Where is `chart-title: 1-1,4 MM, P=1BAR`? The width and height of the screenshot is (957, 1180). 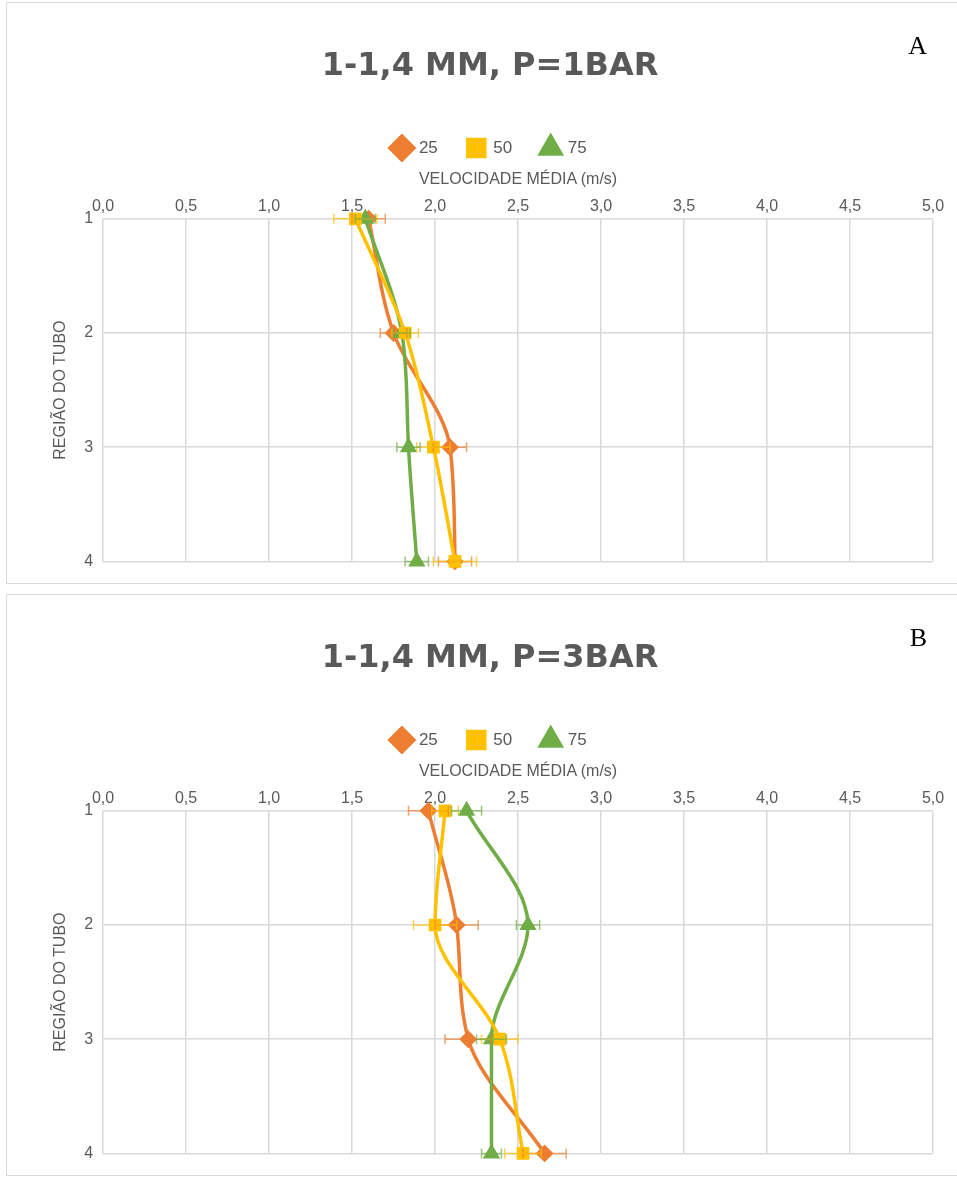
chart-title: 1-1,4 MM, P=1BAR is located at coordinates (490, 63).